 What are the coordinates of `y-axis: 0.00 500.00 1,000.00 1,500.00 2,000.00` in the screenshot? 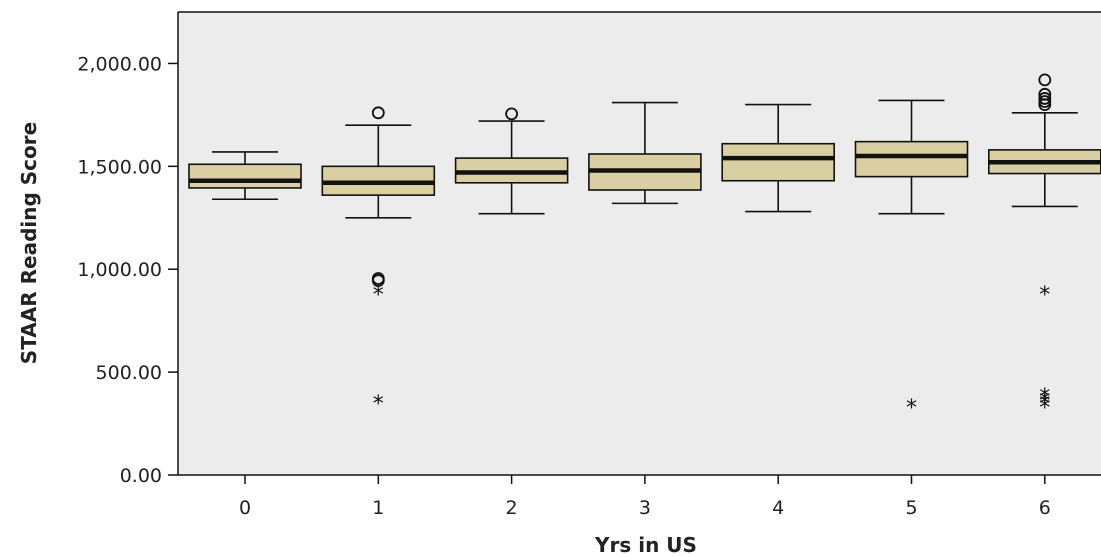 It's located at (128, 249).